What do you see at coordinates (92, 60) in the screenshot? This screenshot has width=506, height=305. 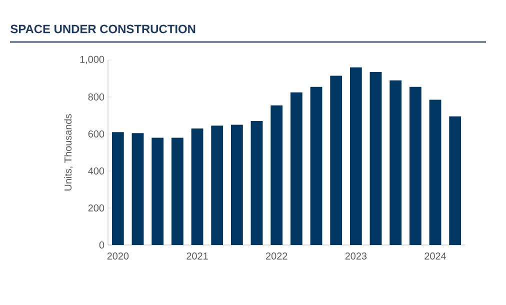 I see `y-tick-label: 1,000` at bounding box center [92, 60].